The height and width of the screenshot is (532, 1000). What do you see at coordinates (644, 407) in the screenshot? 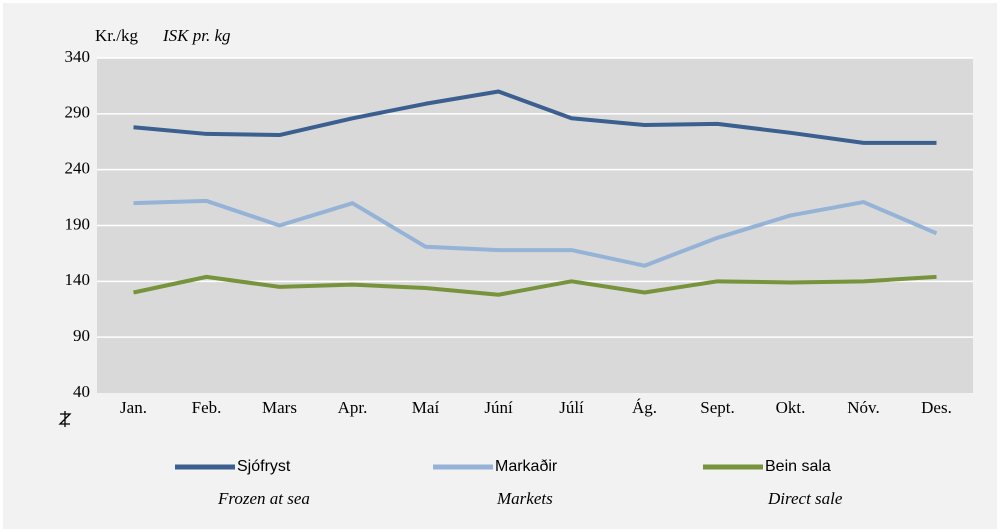
I see `x-tick-label: Ág.` at bounding box center [644, 407].